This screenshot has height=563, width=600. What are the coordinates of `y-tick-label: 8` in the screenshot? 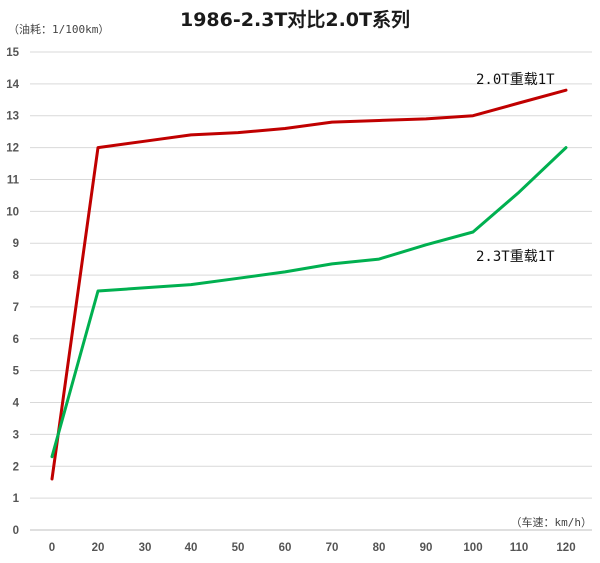 It's located at (16, 276).